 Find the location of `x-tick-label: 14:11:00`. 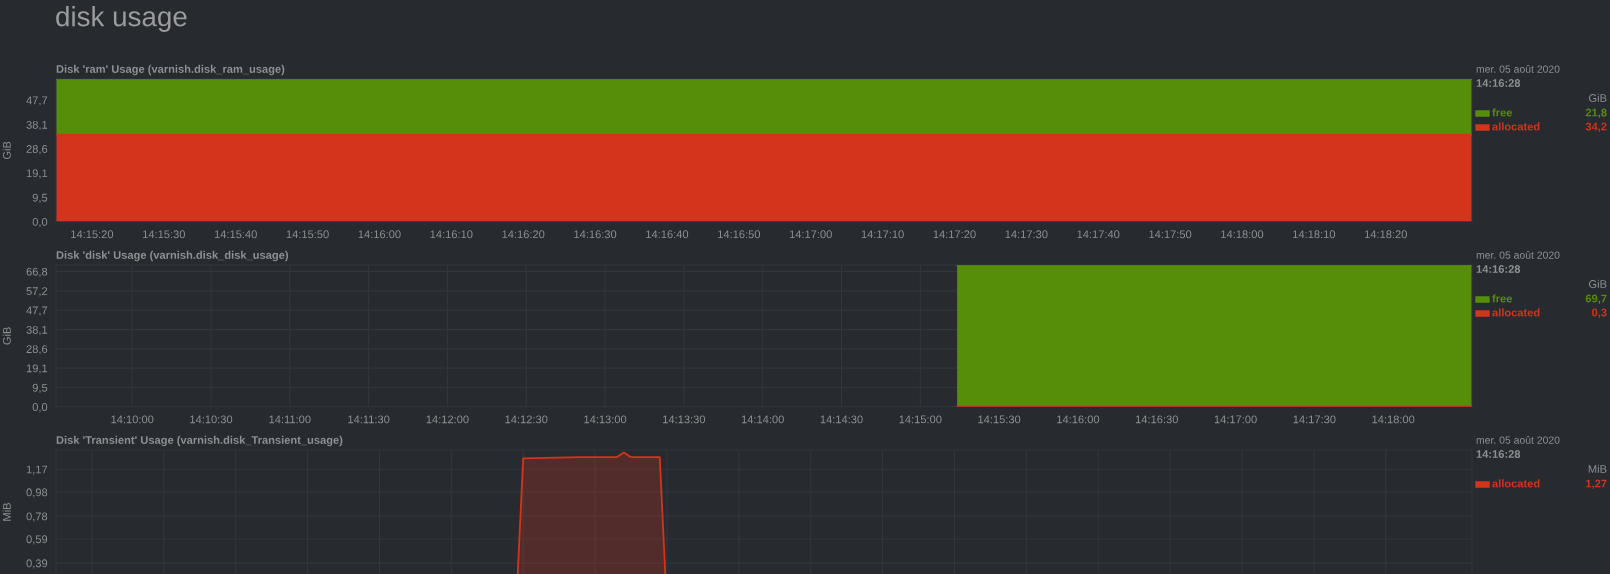

x-tick-label: 14:11:00 is located at coordinates (290, 419).